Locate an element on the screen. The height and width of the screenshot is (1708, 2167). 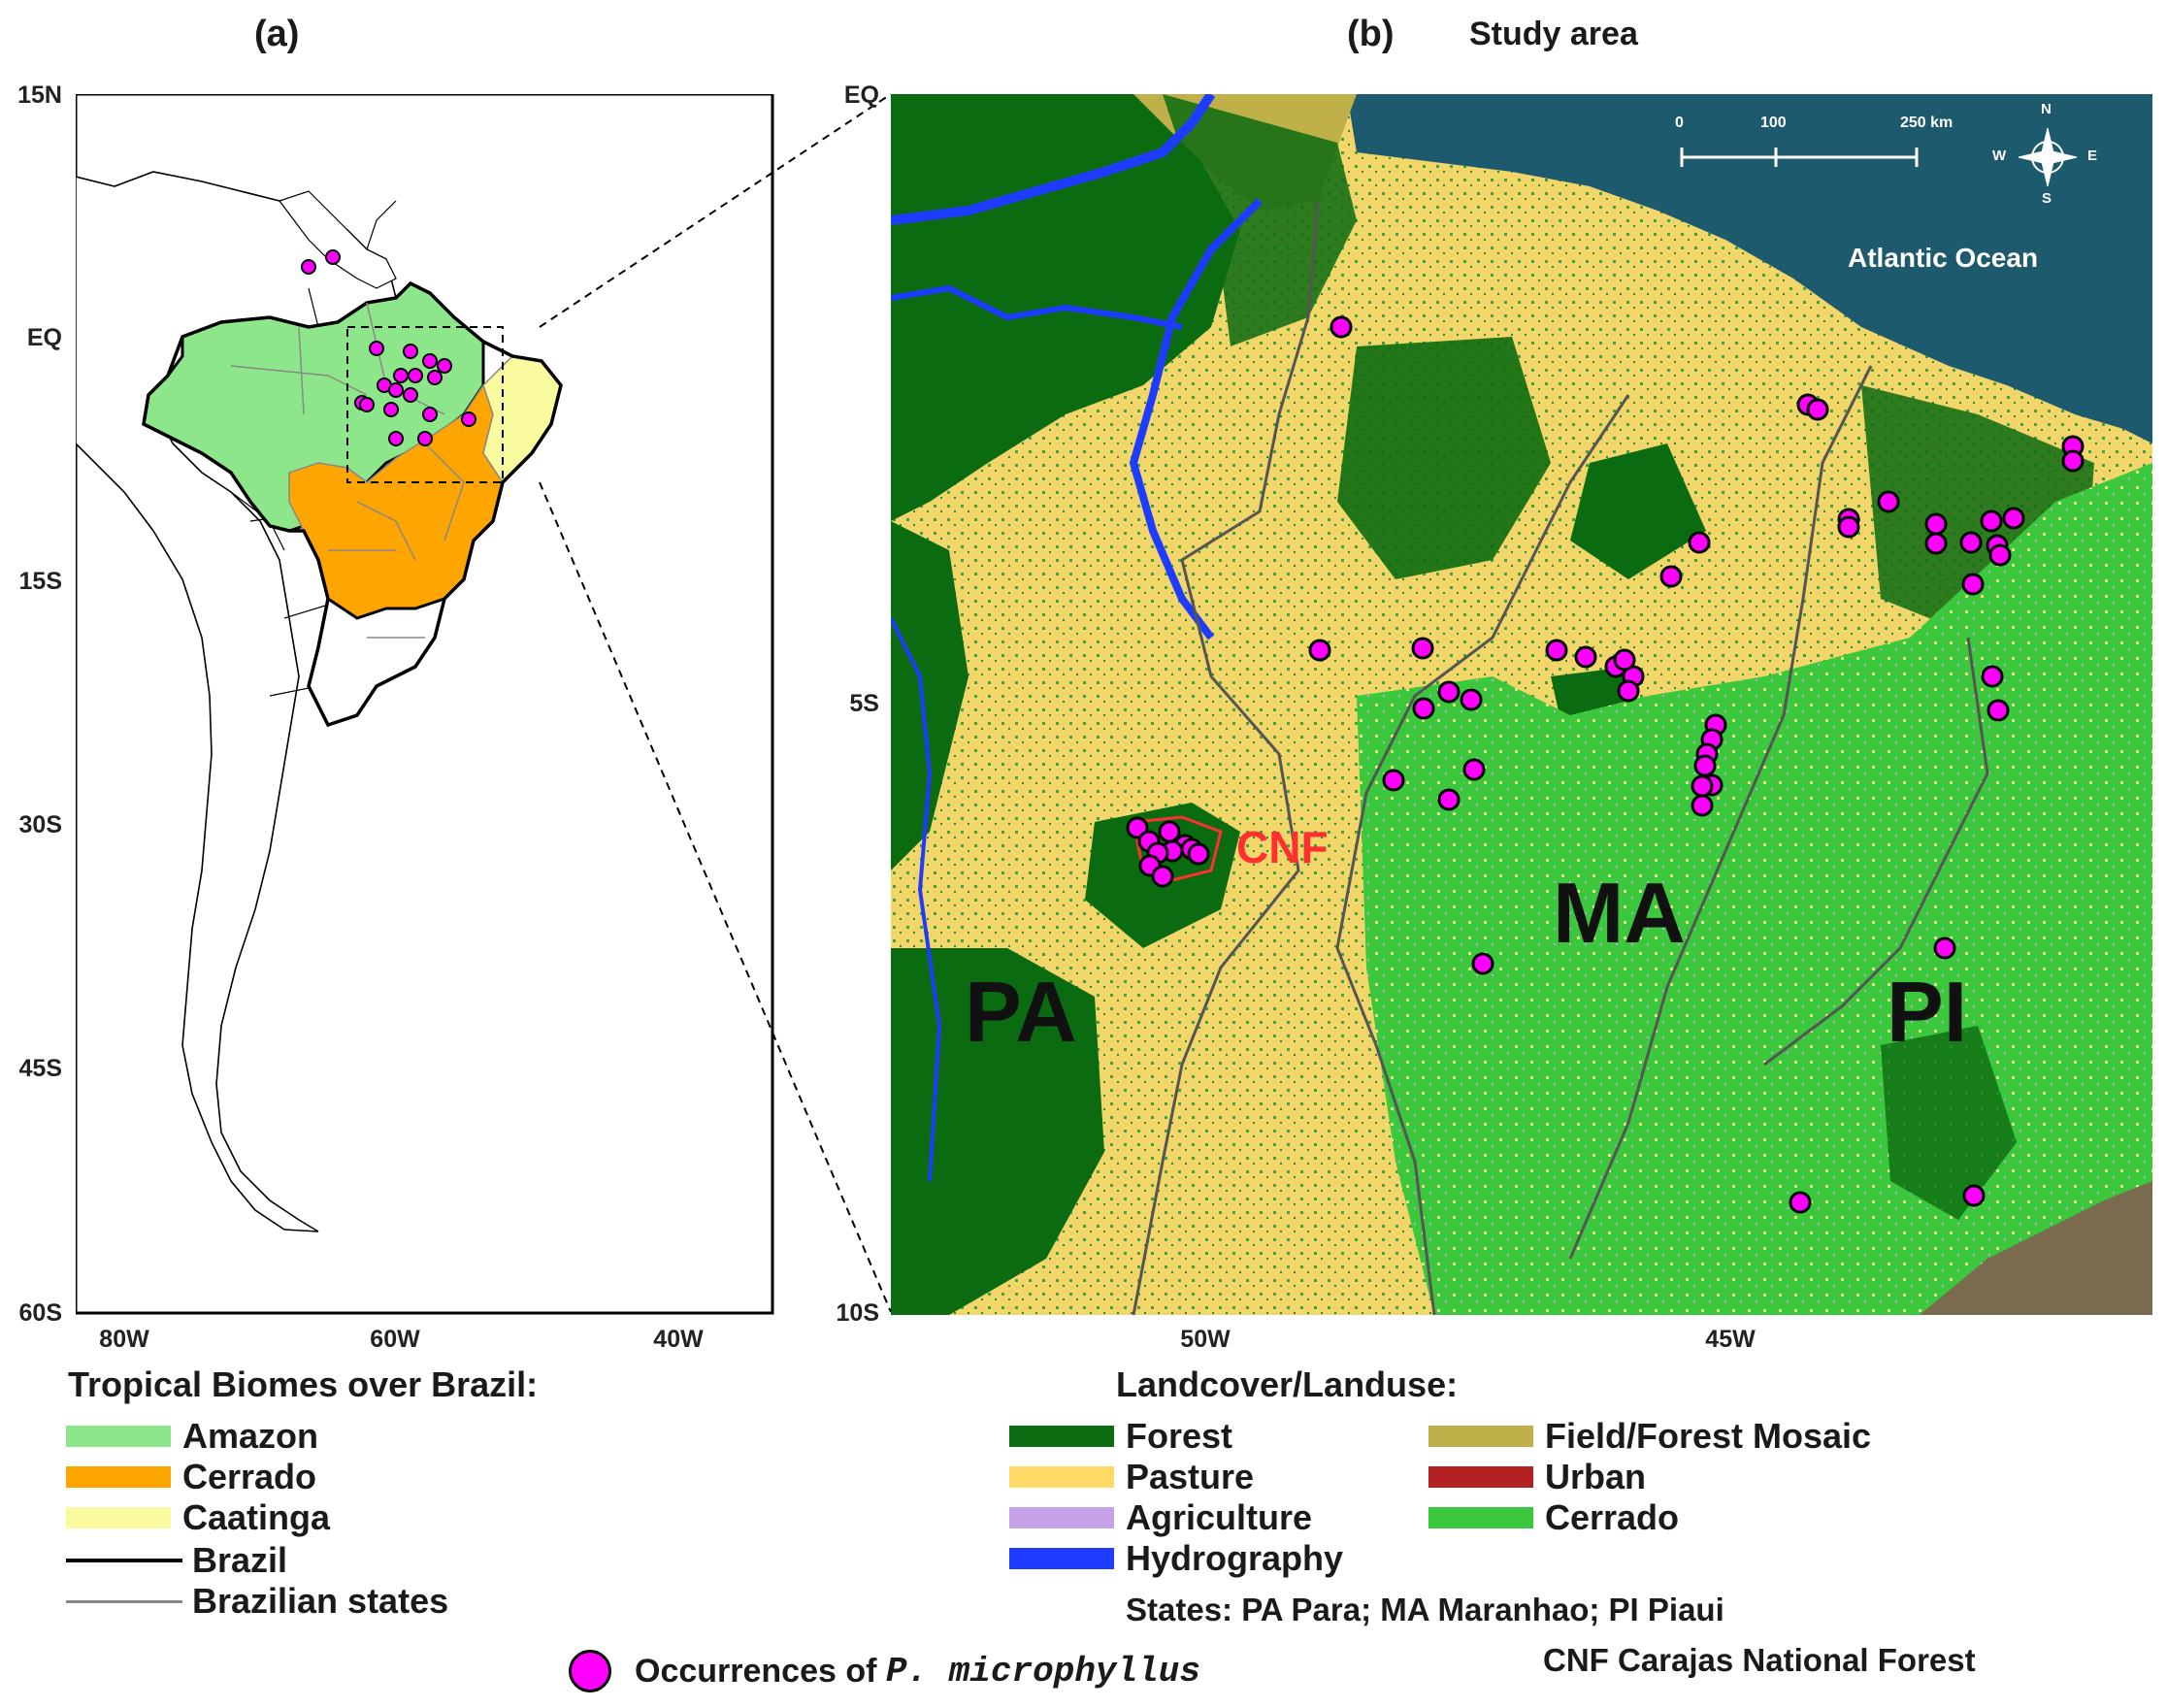
legend-item-brazil: Brazil is located at coordinates (257, 1560).